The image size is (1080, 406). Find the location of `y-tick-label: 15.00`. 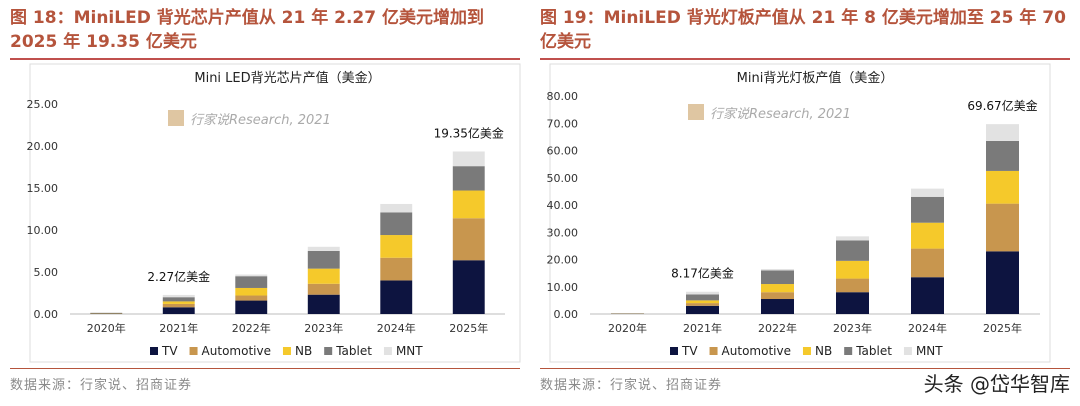

y-tick-label: 15.00 is located at coordinates (43, 188).